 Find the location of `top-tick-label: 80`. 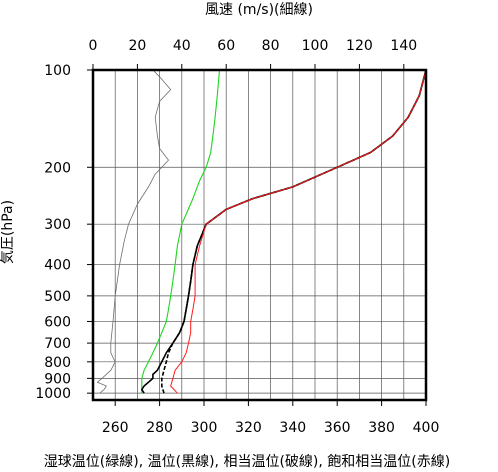

top-tick-label: 80 is located at coordinates (271, 46).